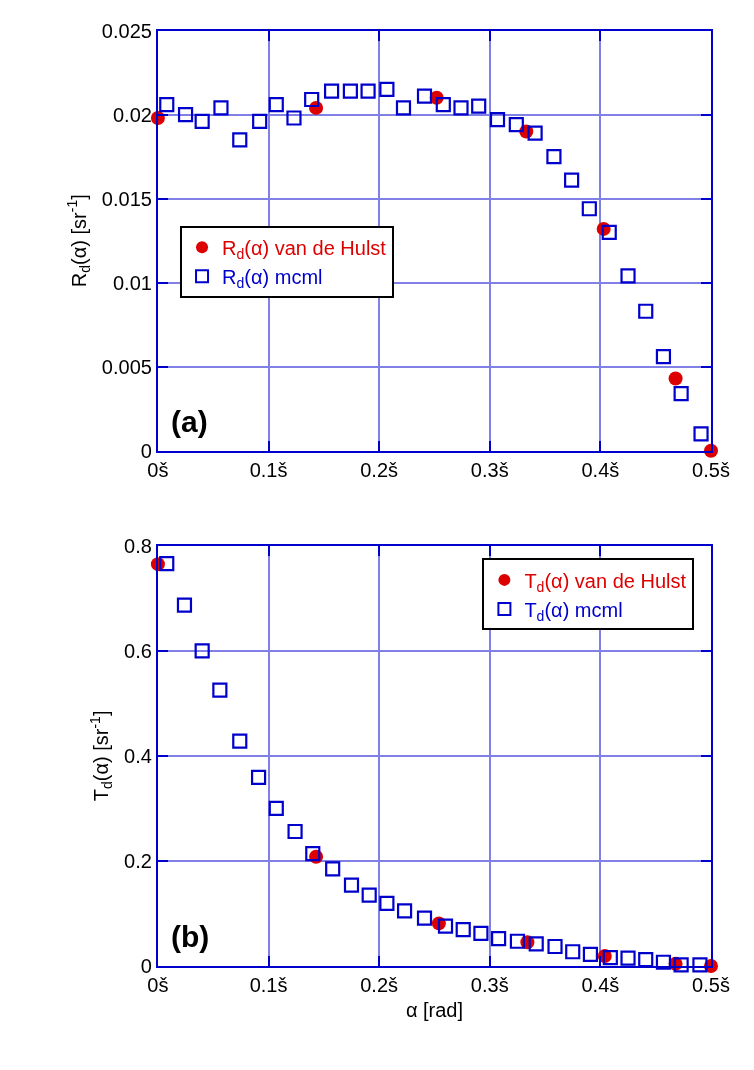 The image size is (754, 1070). Describe the element at coordinates (126, 30) in the screenshot. I see `y-tick-label: 0.025` at that location.